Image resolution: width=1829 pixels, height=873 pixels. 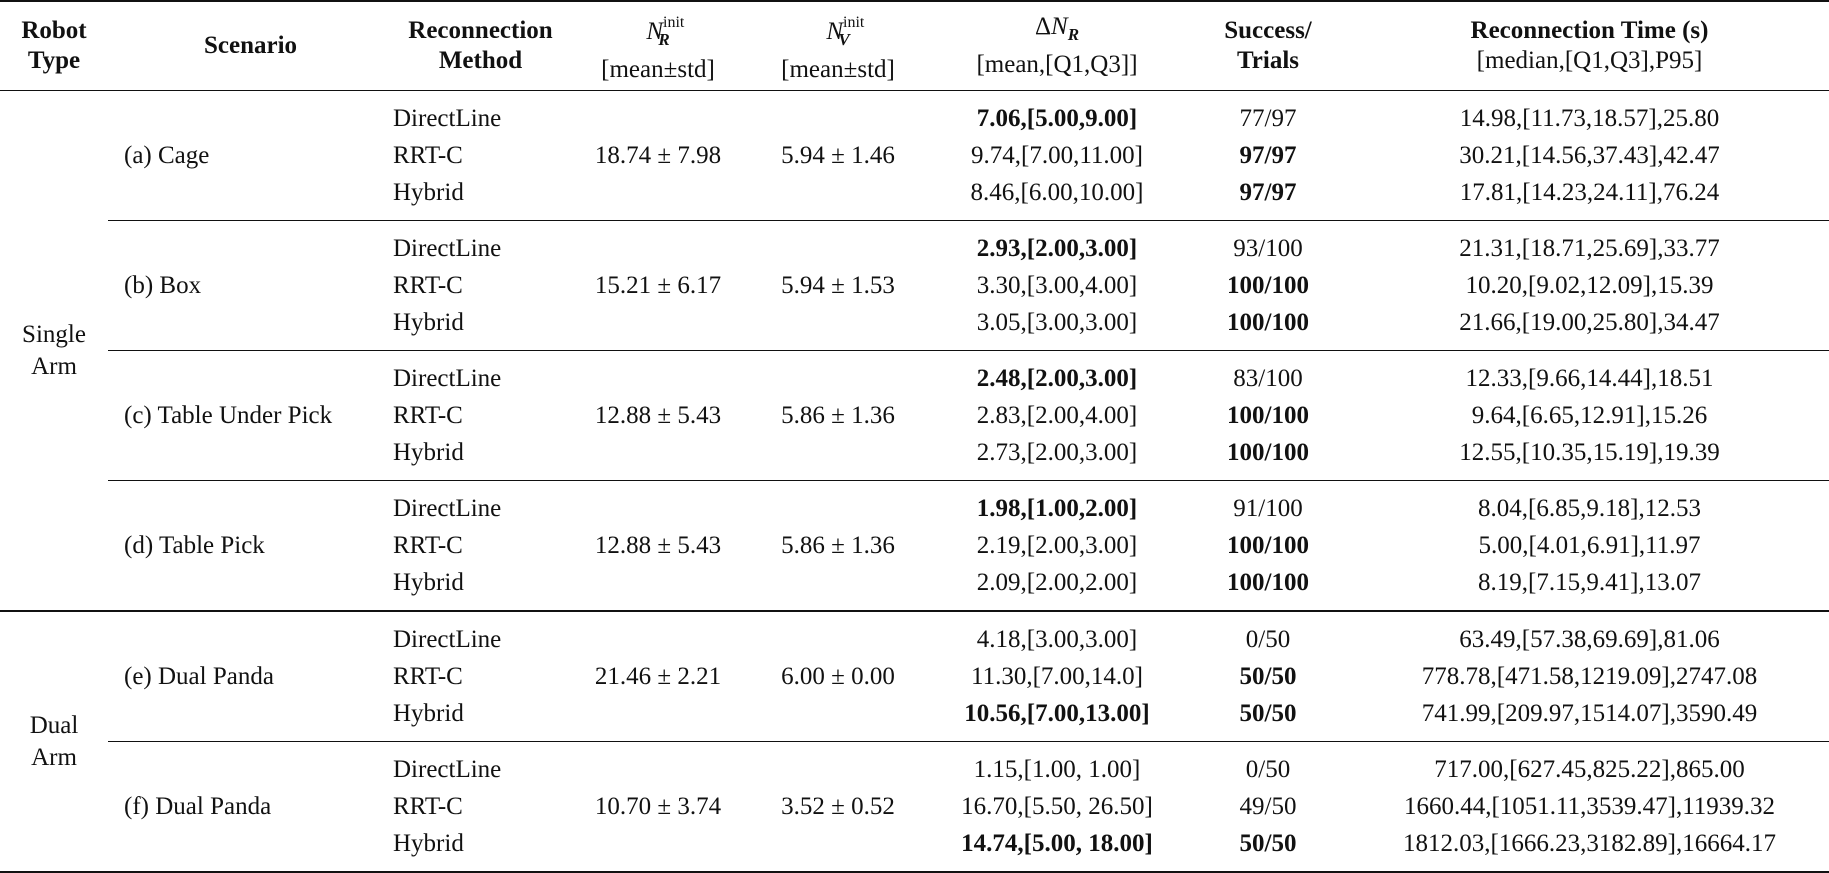 I want to click on time-value: 12.55,[10.35,15.19],19.39, so click(x=1589, y=452).